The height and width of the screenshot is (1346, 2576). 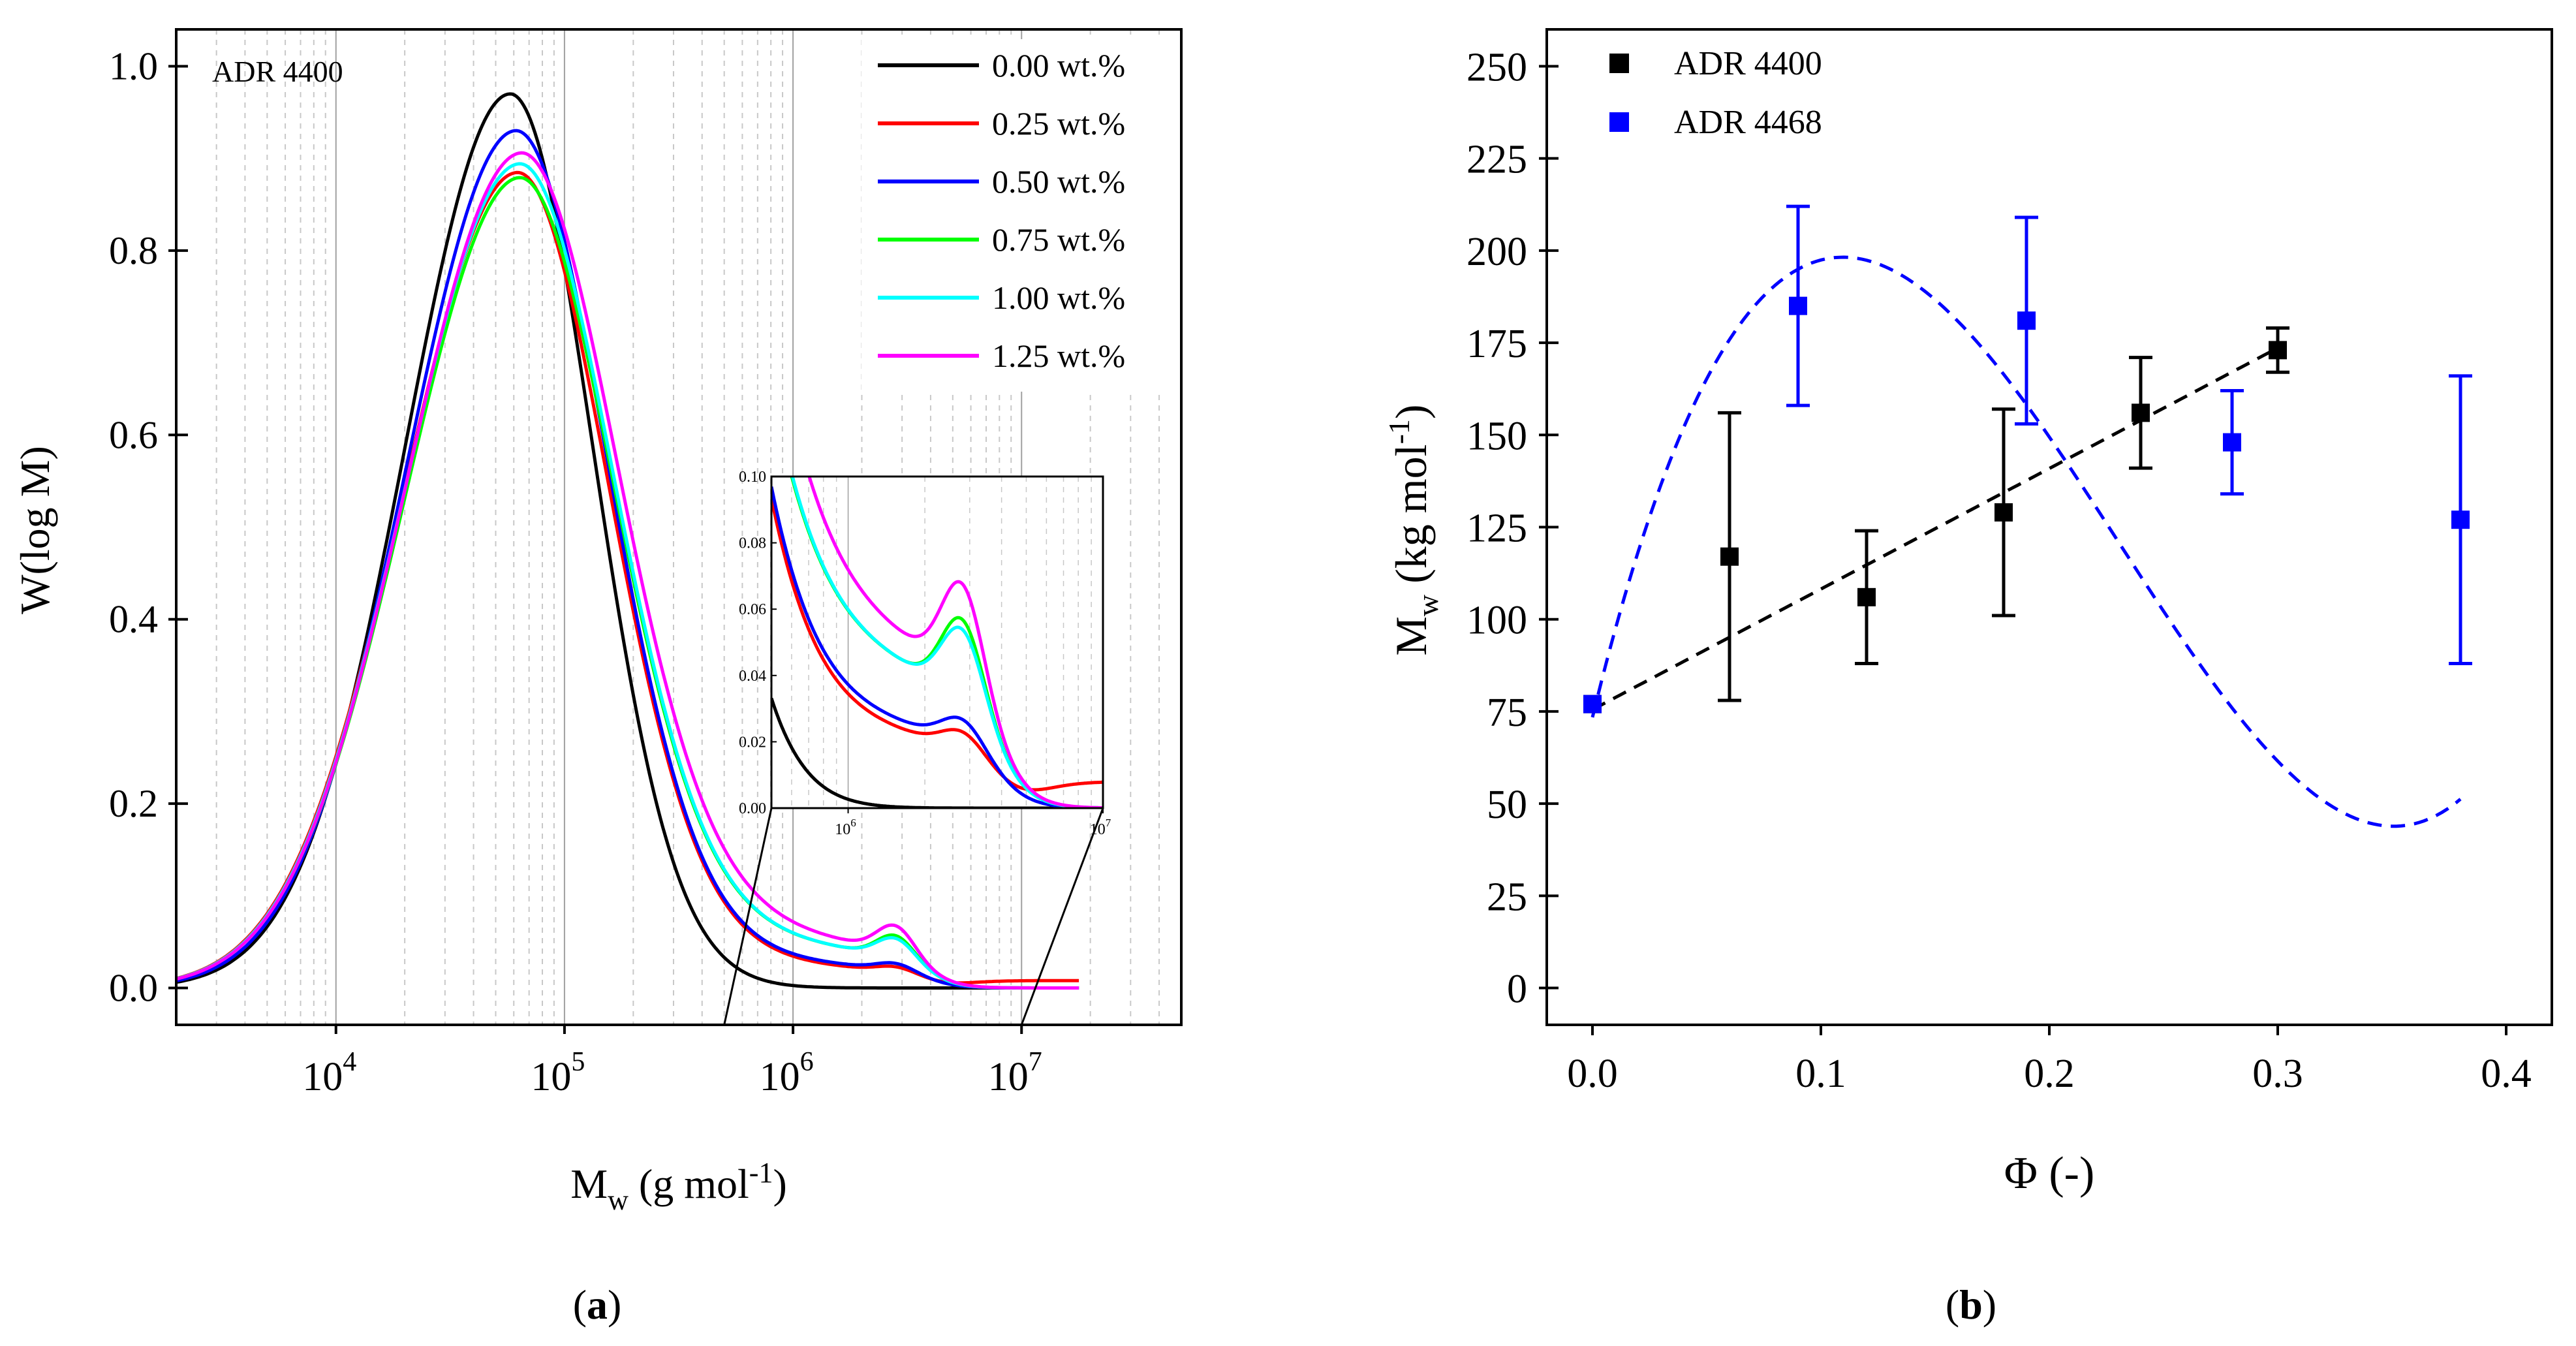 What do you see at coordinates (748, 916) in the screenshot?
I see `zoom-line-left` at bounding box center [748, 916].